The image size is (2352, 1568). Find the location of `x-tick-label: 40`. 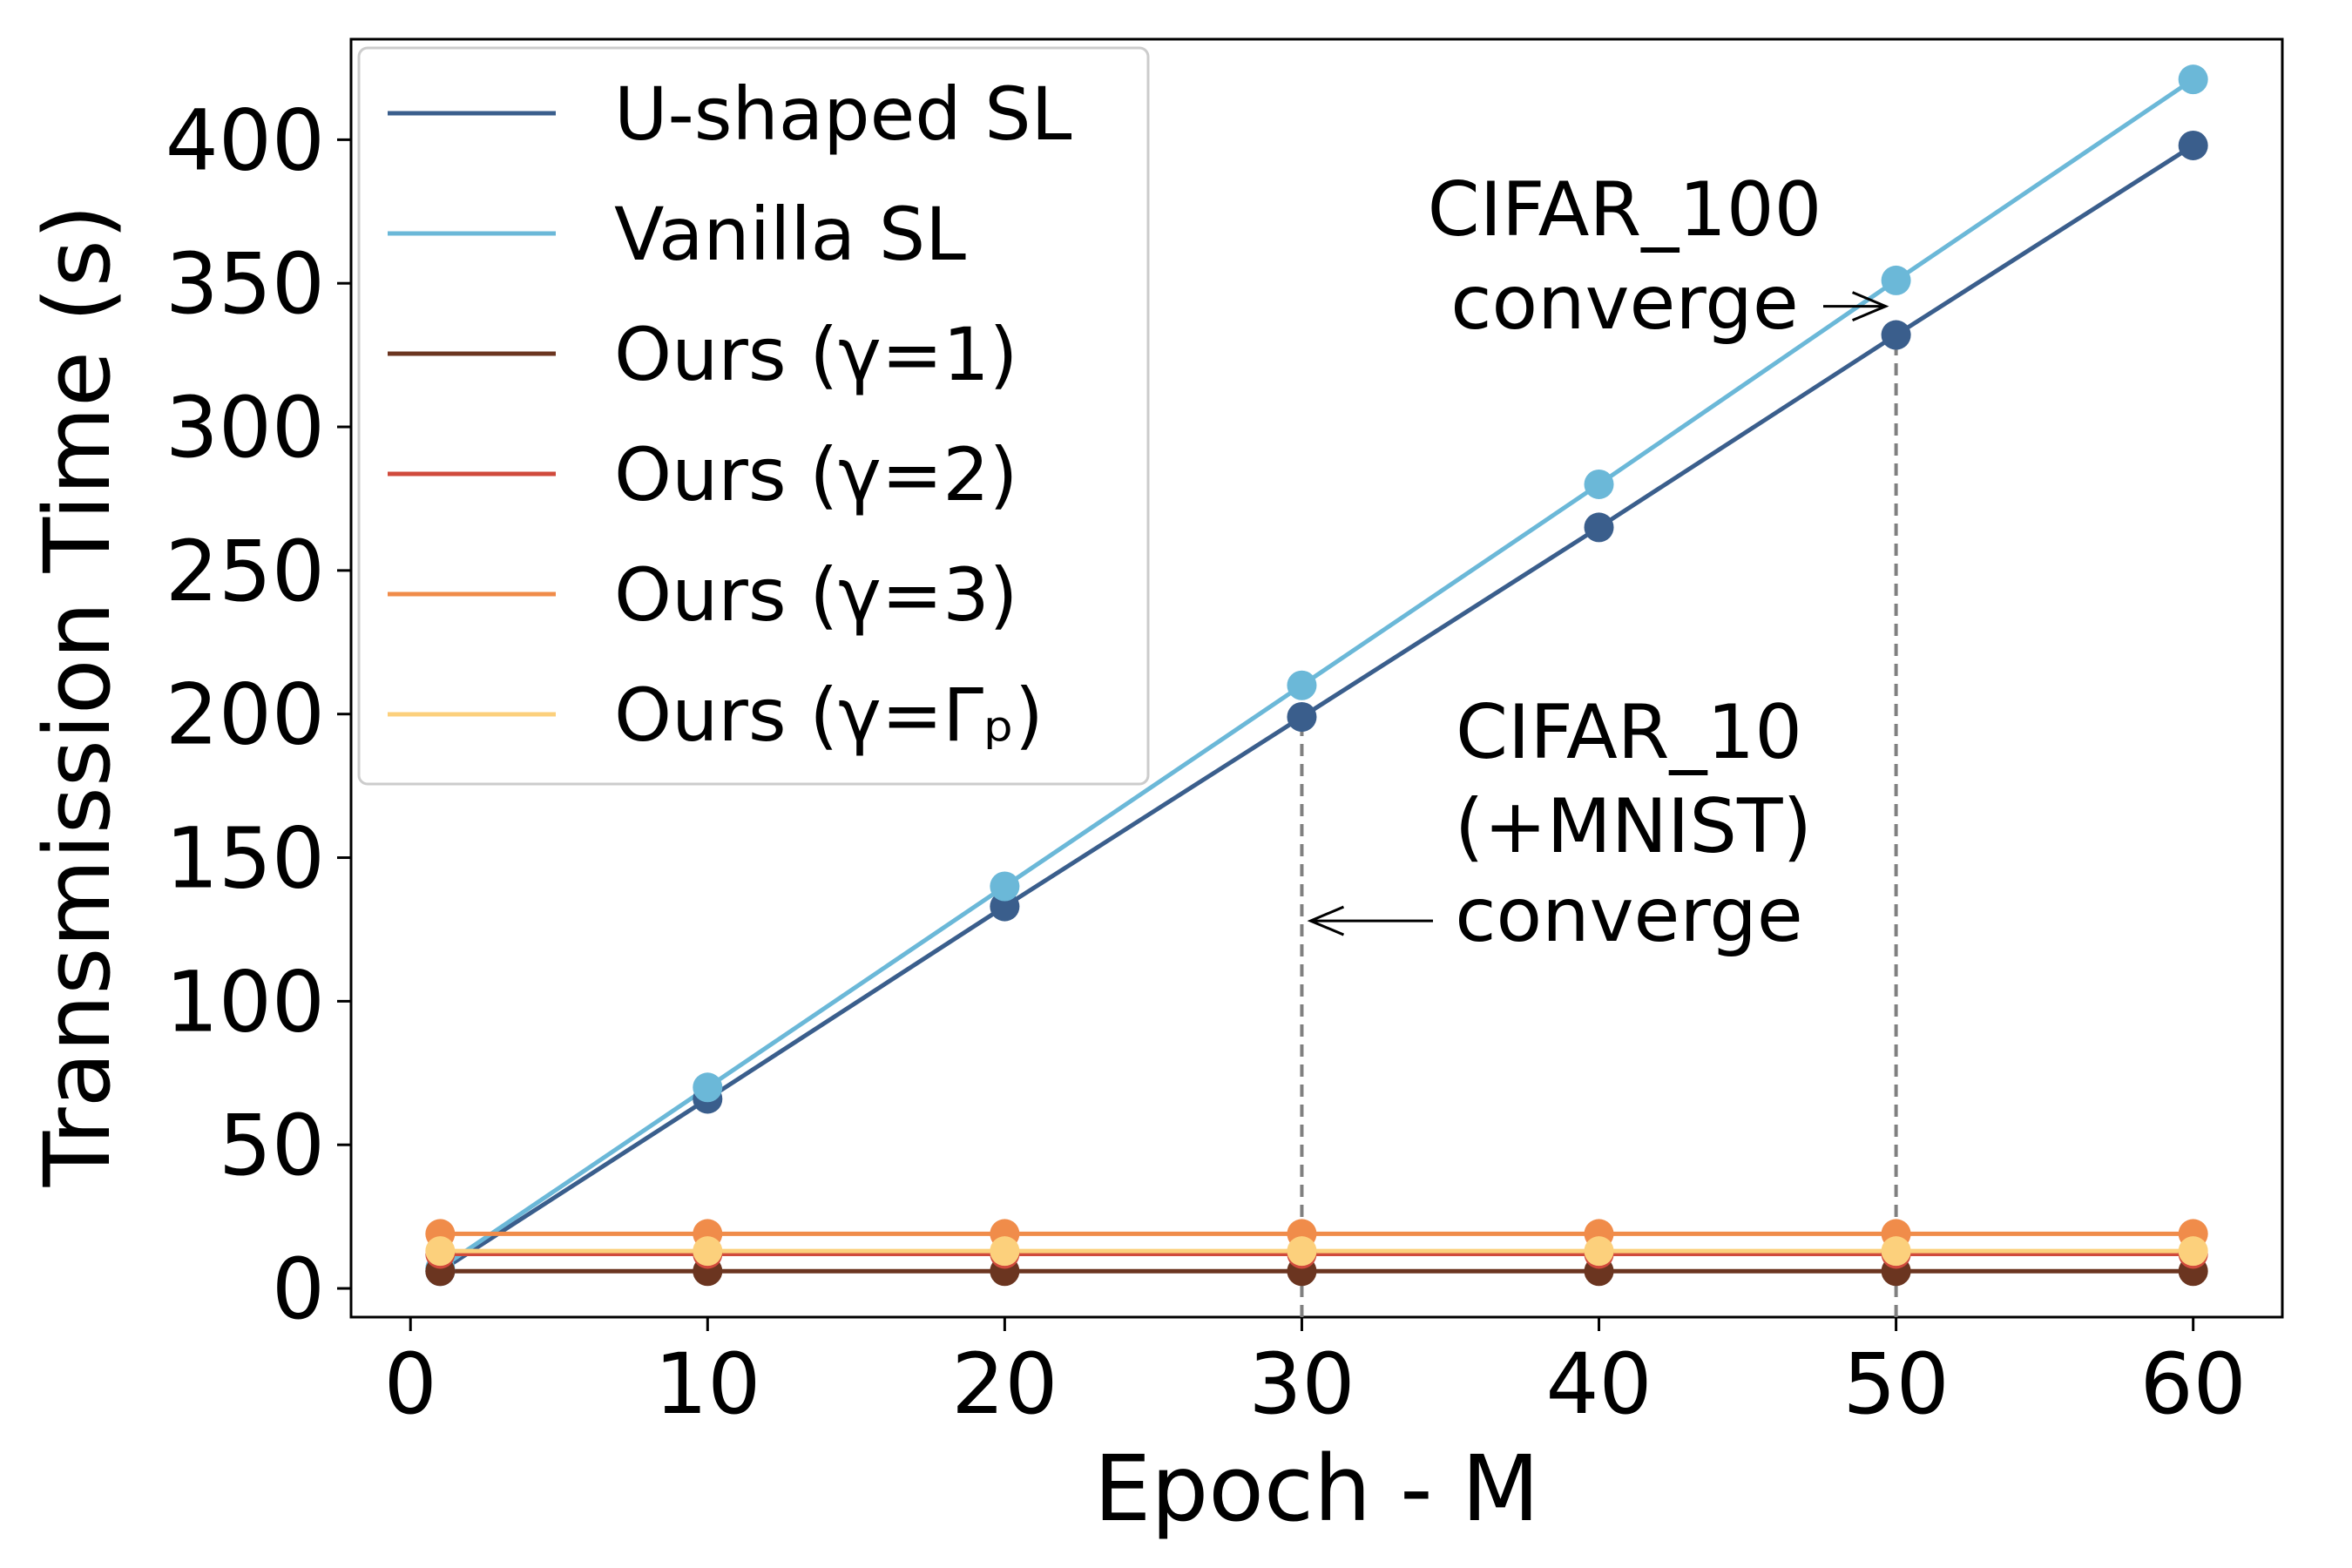

x-tick-label: 40 is located at coordinates (1598, 1384).